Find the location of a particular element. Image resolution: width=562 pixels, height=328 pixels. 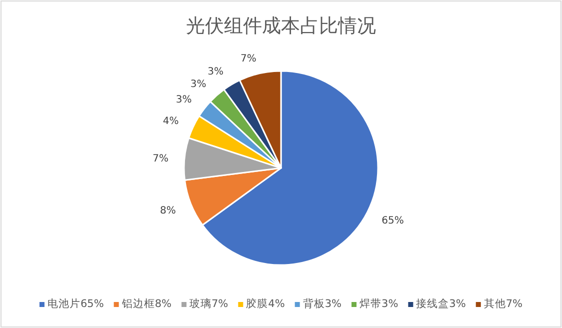

legend-label: 胶膜4% is located at coordinates (265, 303).